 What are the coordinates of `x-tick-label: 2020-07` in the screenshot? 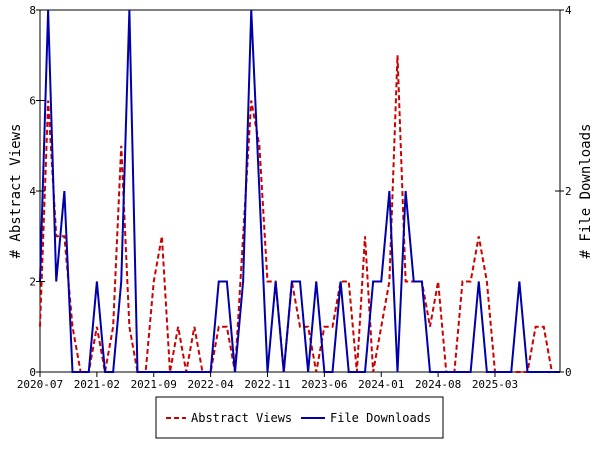 It's located at (40, 384).